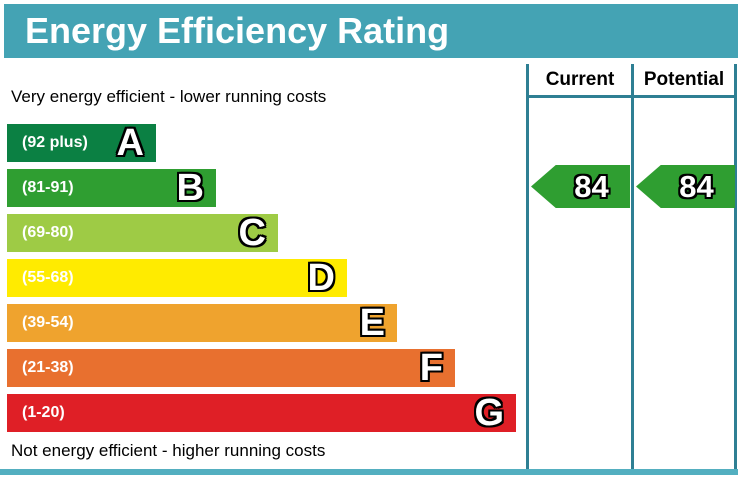 This screenshot has height=483, width=738. I want to click on band-row-a: (92 plus) A, so click(81, 143).